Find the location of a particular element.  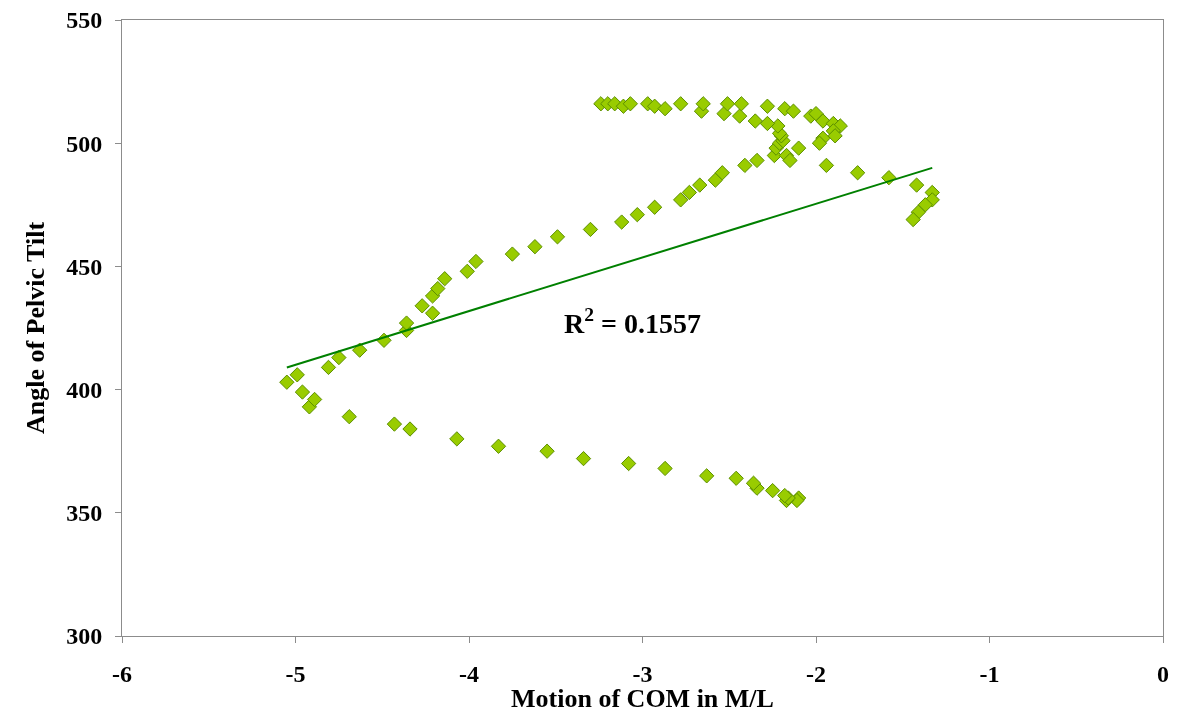

annotation: R$^{2}$ = 0.1557 is located at coordinates (632, 321).